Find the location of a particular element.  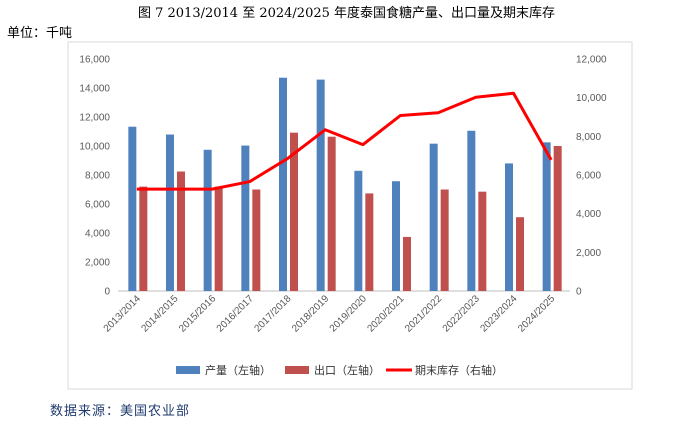

y-left-tick-label: 6,000 is located at coordinates (97, 205).